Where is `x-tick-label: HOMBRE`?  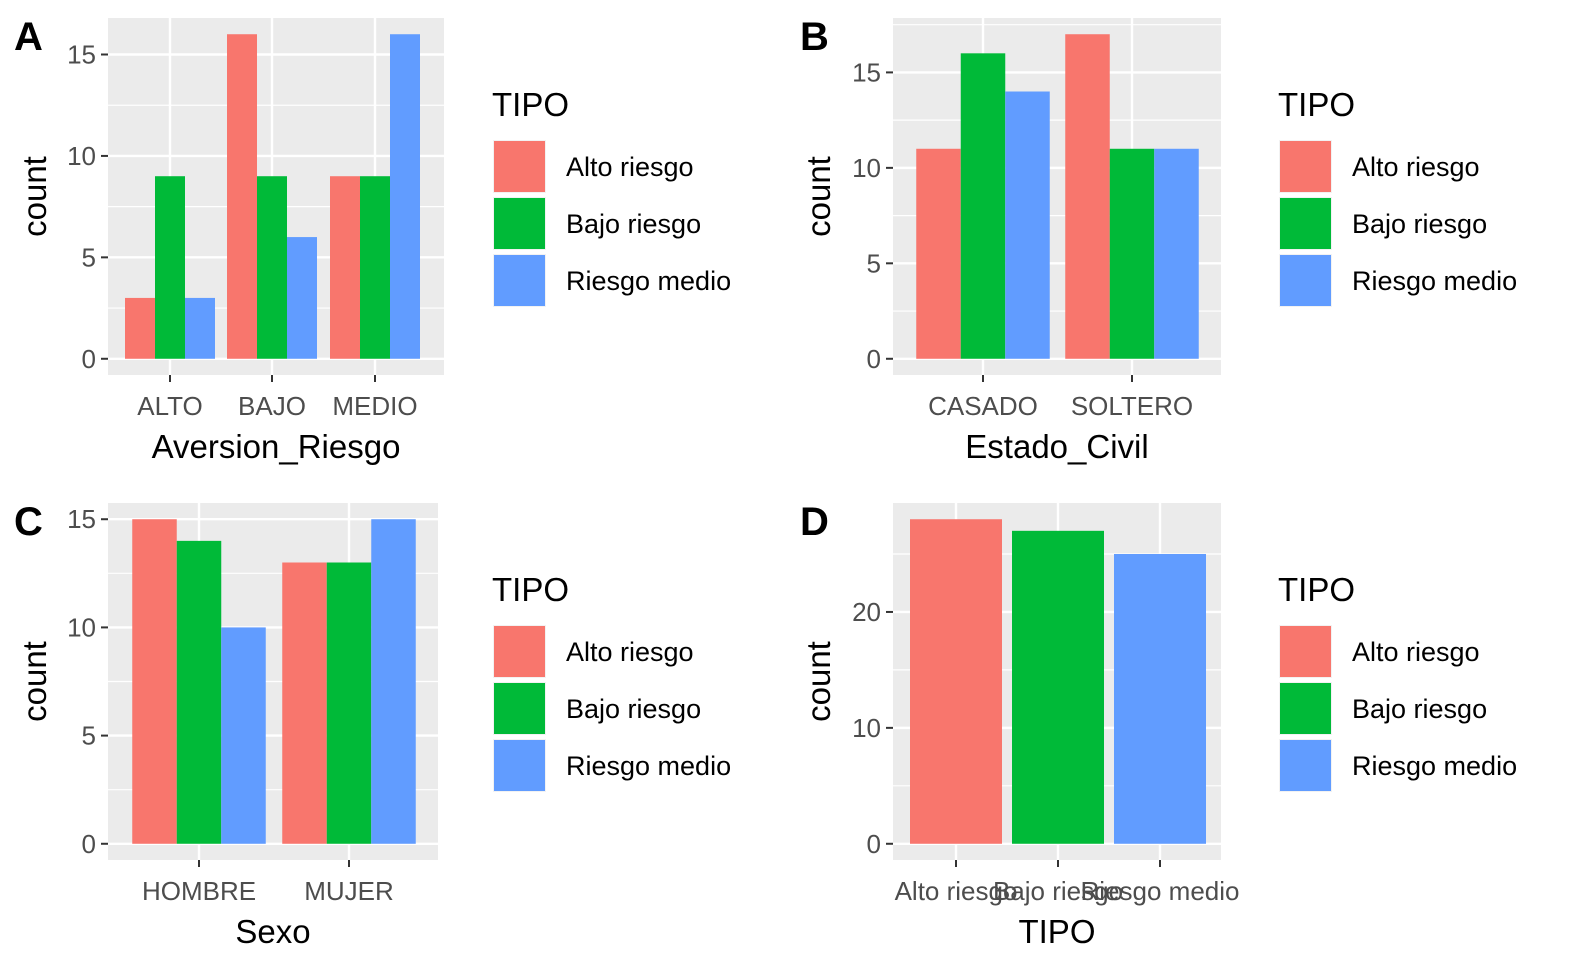 x-tick-label: HOMBRE is located at coordinates (199, 891).